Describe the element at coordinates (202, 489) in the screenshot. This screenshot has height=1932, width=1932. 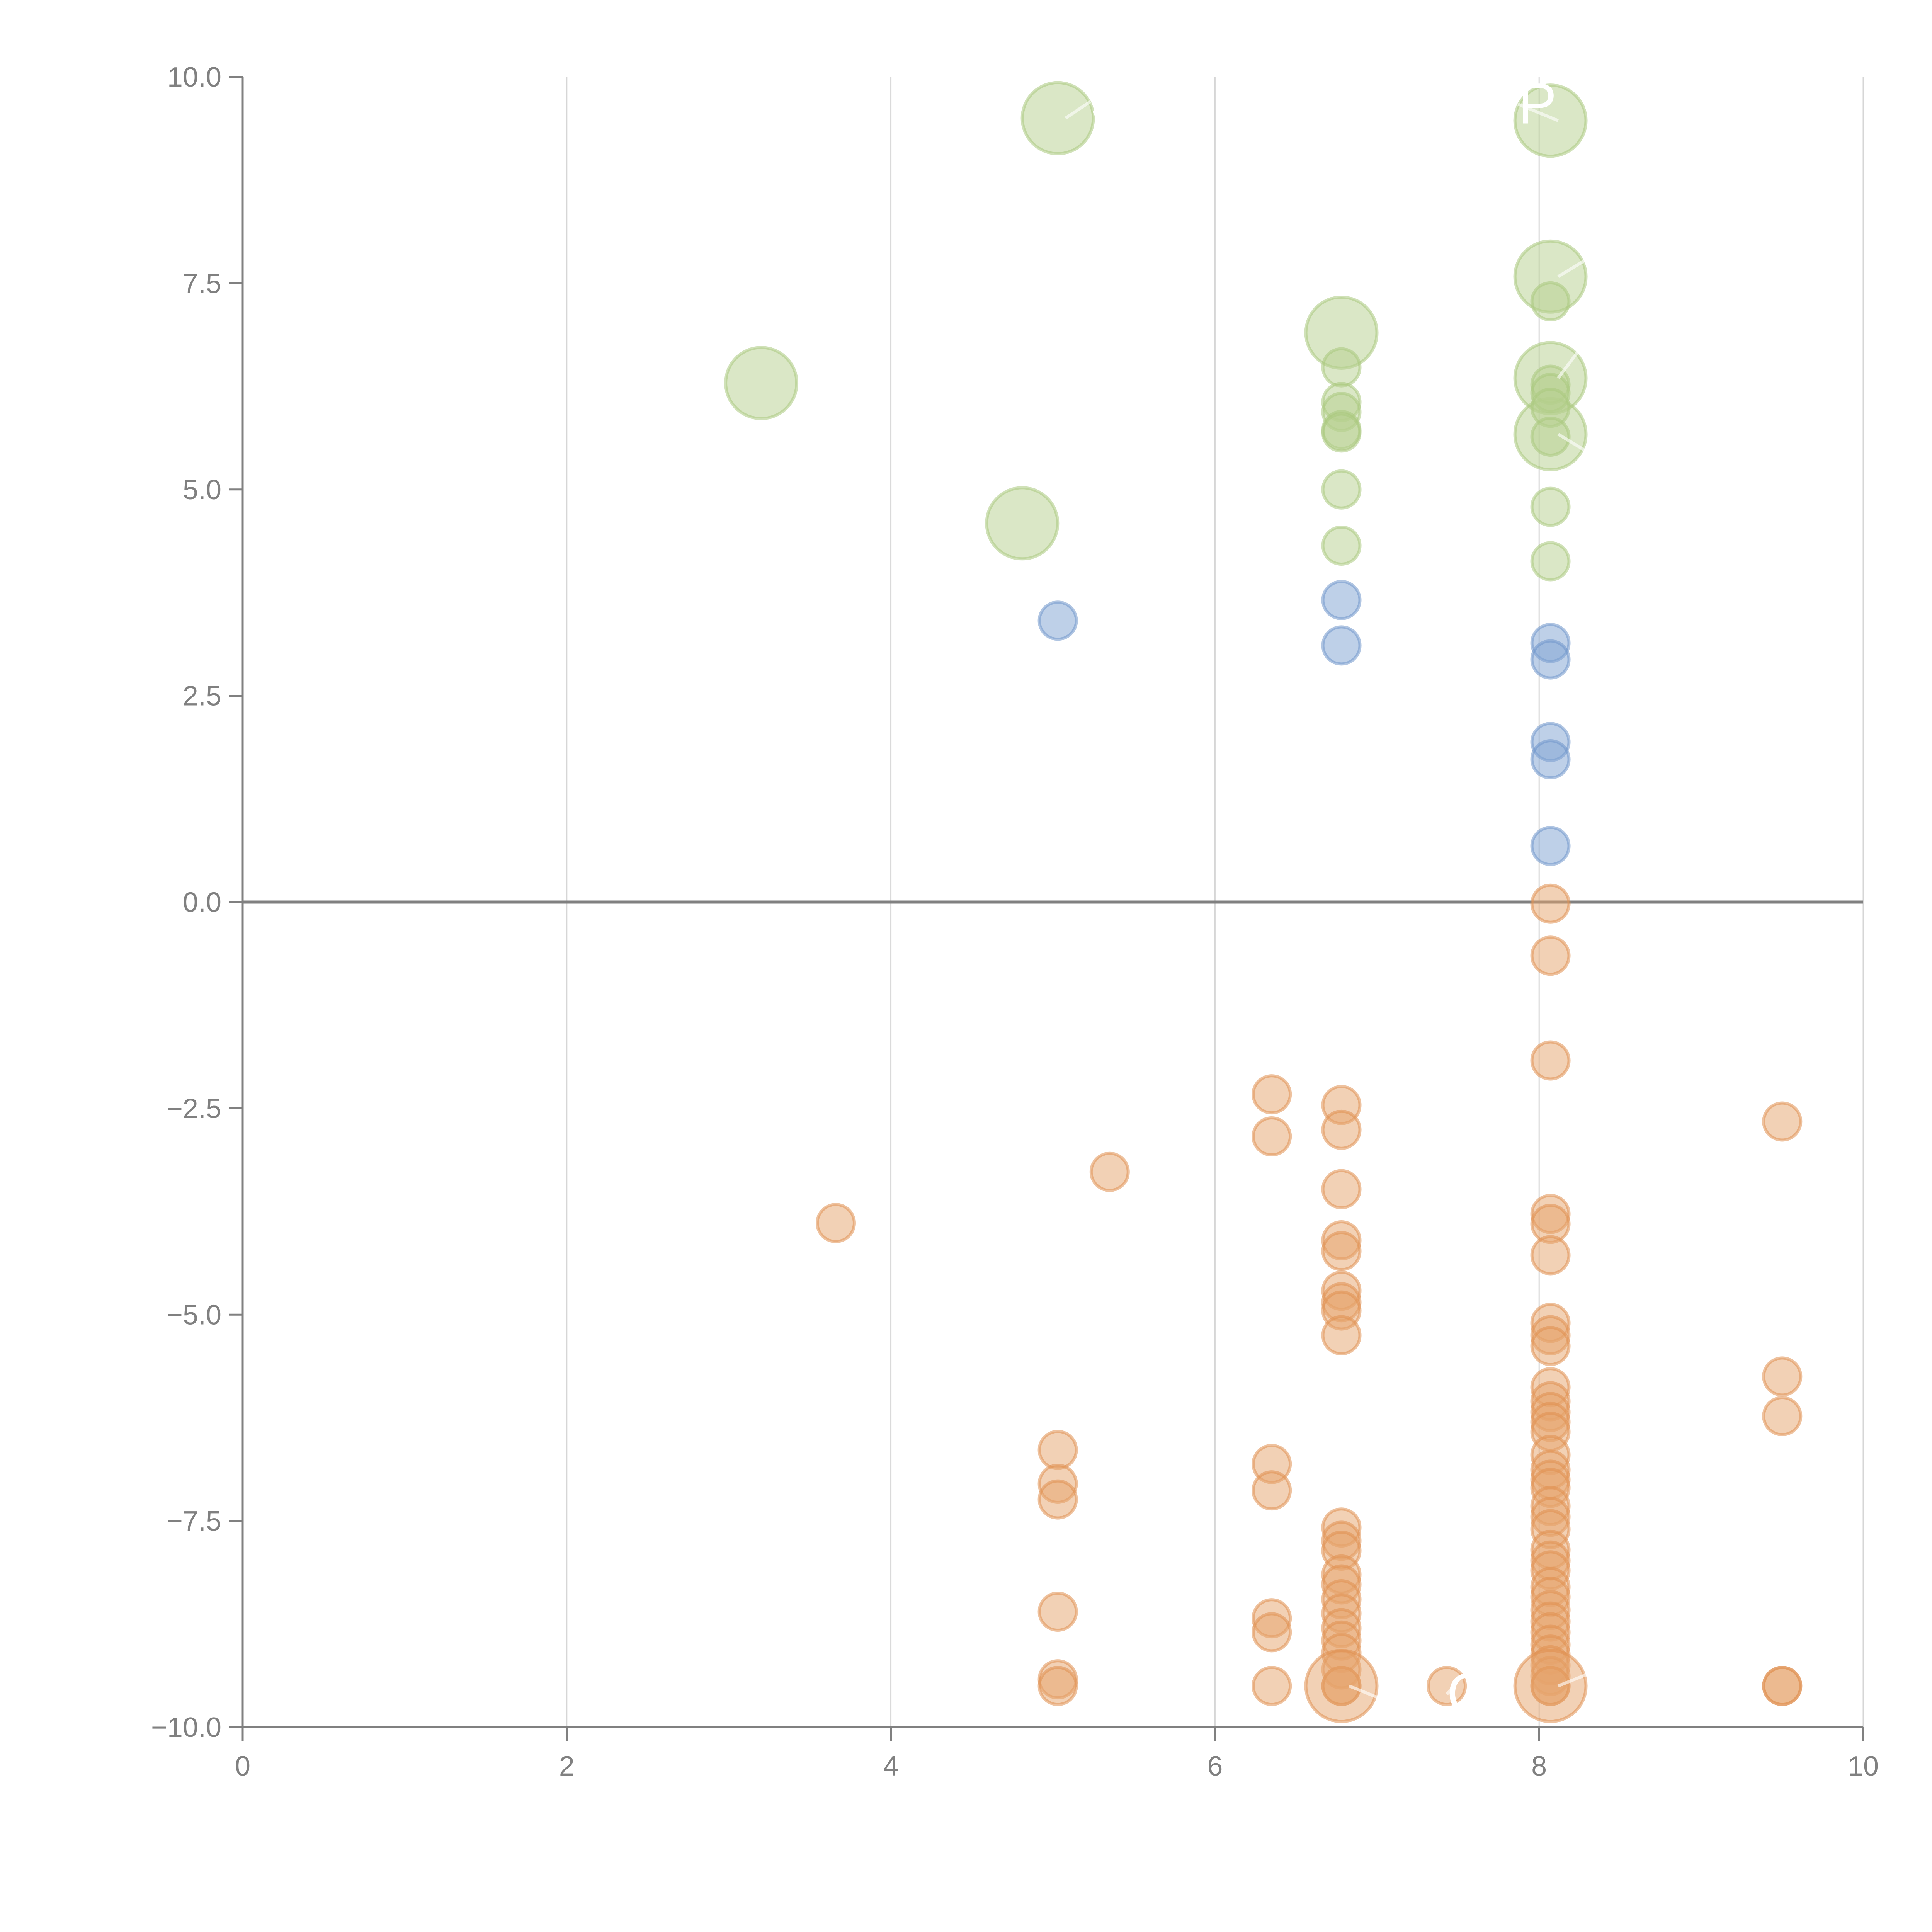
I see `y-tick-label: 5.0` at that location.